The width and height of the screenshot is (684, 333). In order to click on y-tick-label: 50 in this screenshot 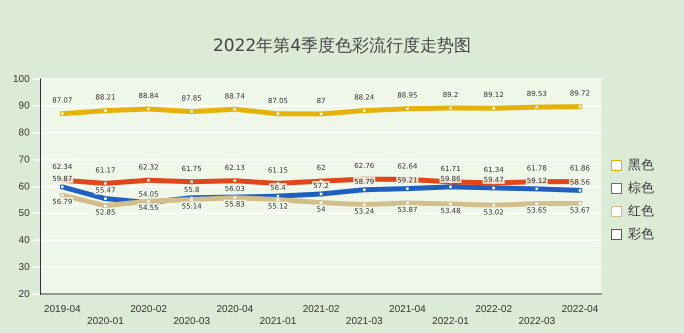, I will do `click(24, 214)`.